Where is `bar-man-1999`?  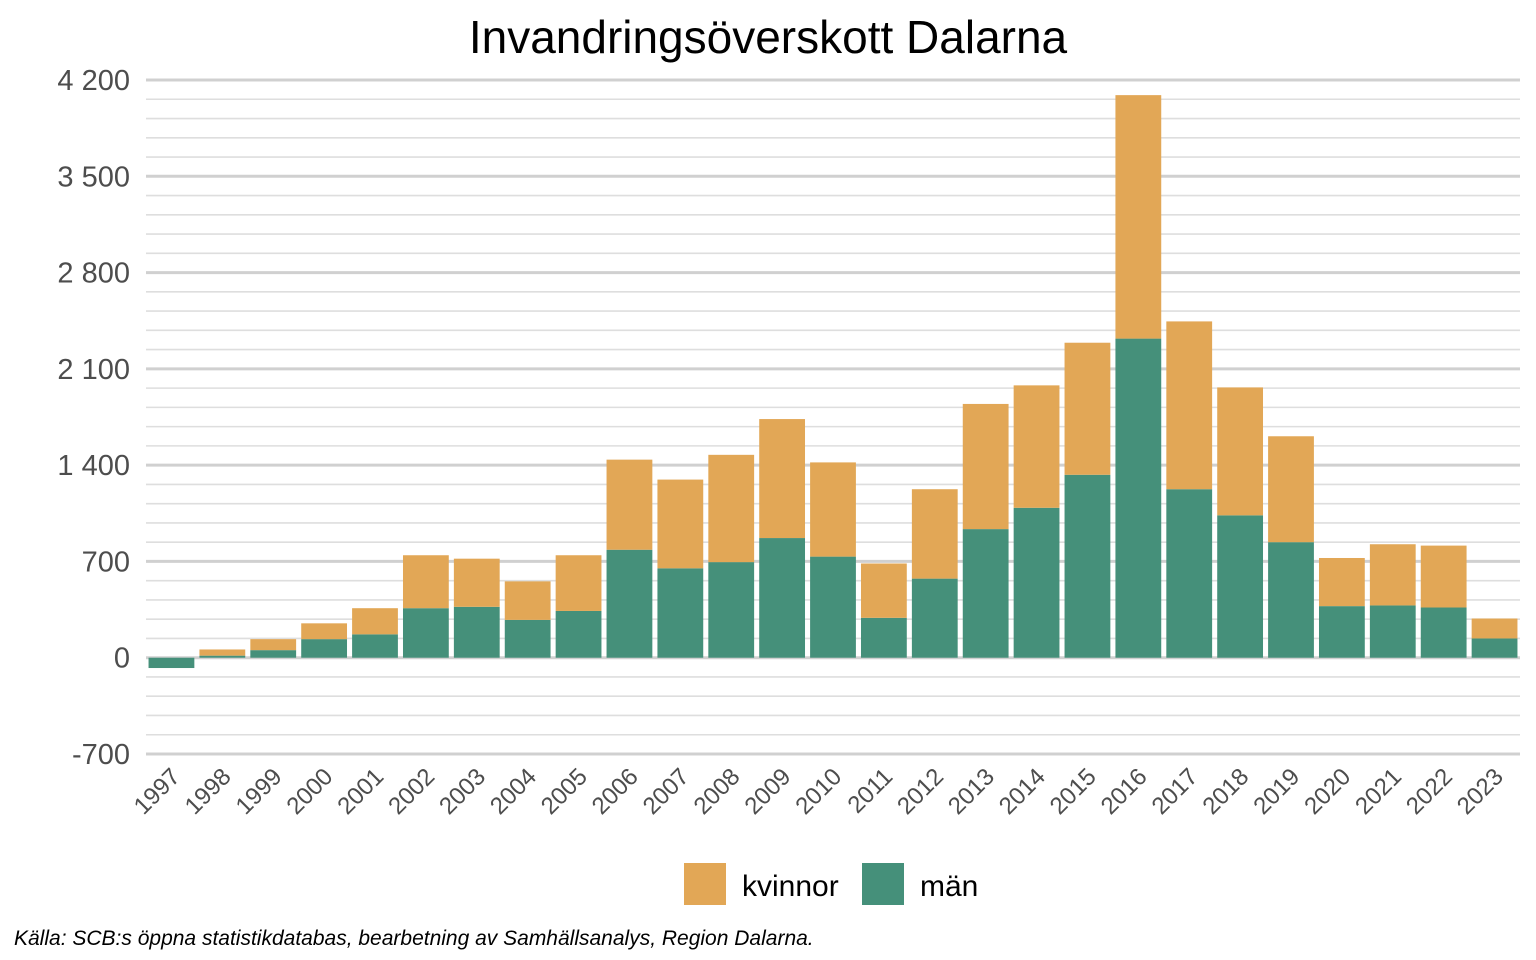
bar-man-1999 is located at coordinates (273, 654).